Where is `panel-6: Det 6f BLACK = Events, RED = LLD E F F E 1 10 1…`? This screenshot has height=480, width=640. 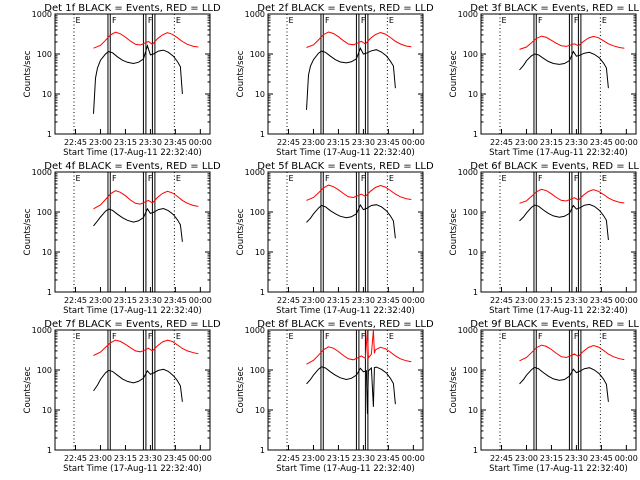 panel-6: Det 6f BLACK = Events, RED = LLD E F F E 1 10 1… is located at coordinates (544, 238).